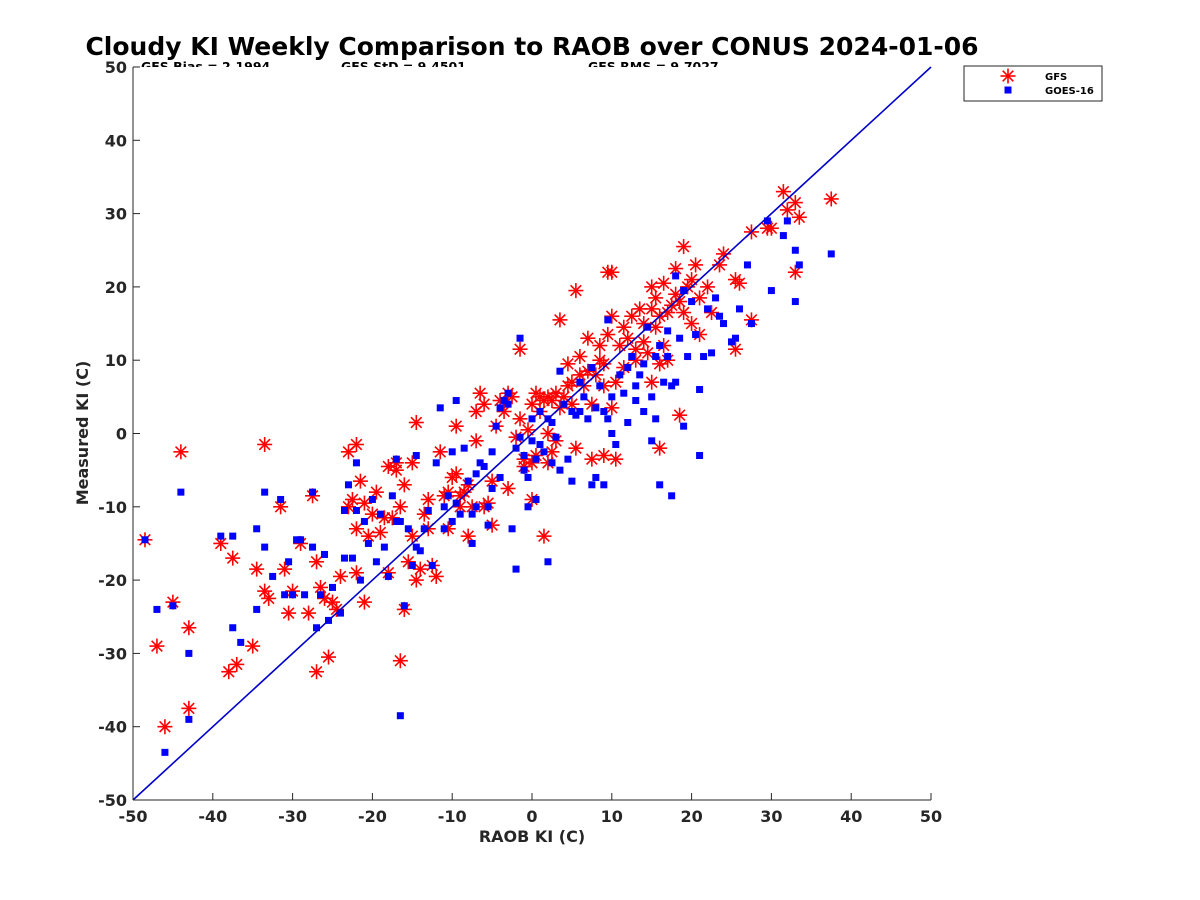 The height and width of the screenshot is (900, 1200). I want to click on x-tick-label: 10, so click(612, 816).